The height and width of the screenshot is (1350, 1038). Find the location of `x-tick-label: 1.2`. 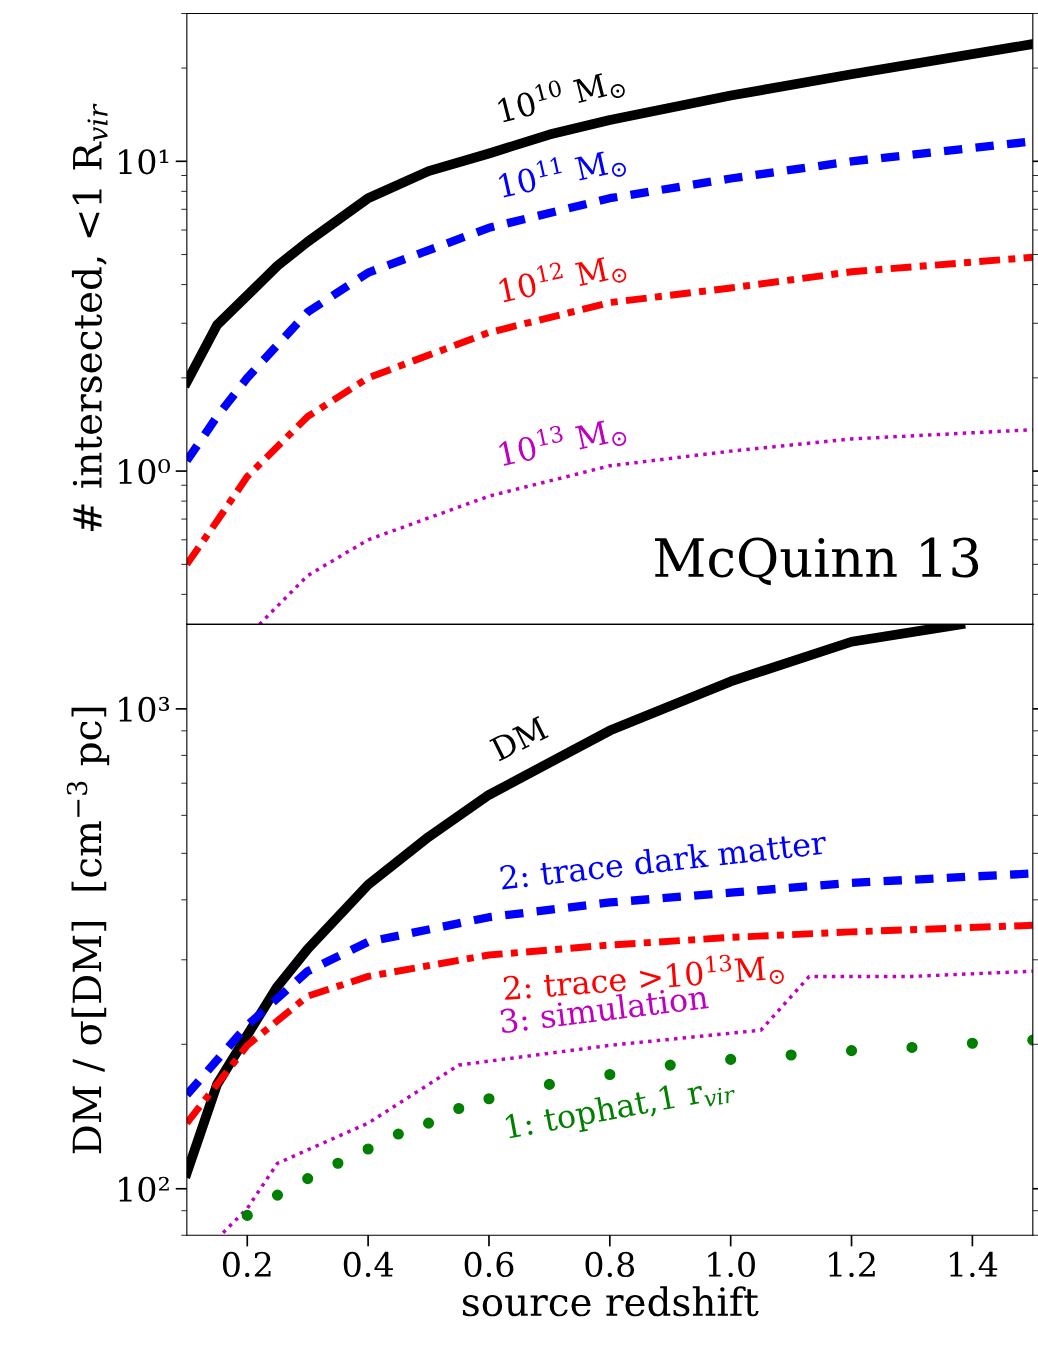

x-tick-label: 1.2 is located at coordinates (852, 1264).